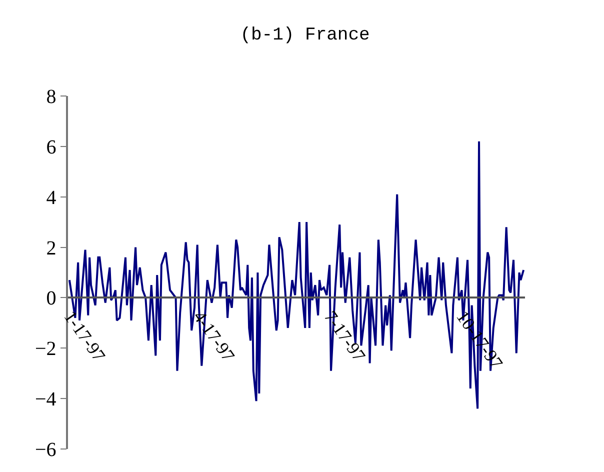 The width and height of the screenshot is (604, 472). What do you see at coordinates (45, 450) in the screenshot?
I see `y-tick-label: −6` at bounding box center [45, 450].